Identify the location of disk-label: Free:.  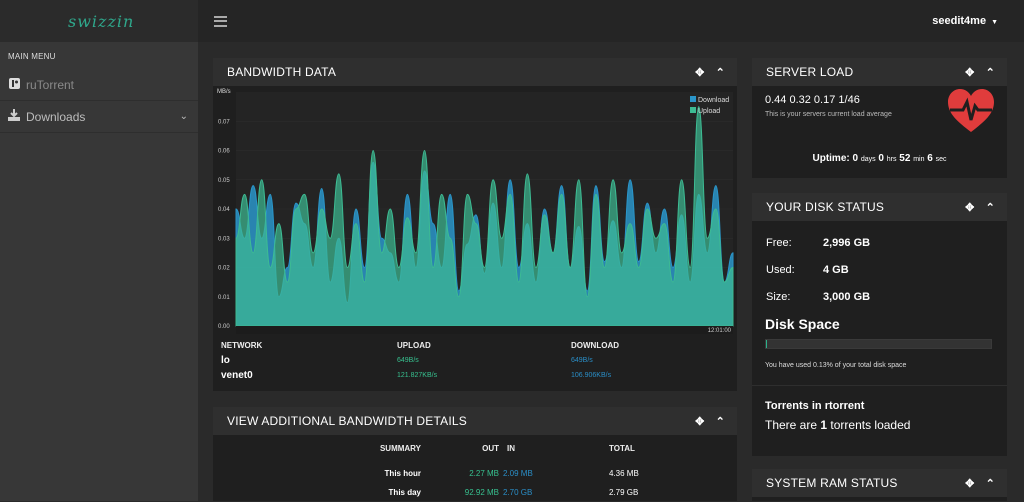
(779, 242).